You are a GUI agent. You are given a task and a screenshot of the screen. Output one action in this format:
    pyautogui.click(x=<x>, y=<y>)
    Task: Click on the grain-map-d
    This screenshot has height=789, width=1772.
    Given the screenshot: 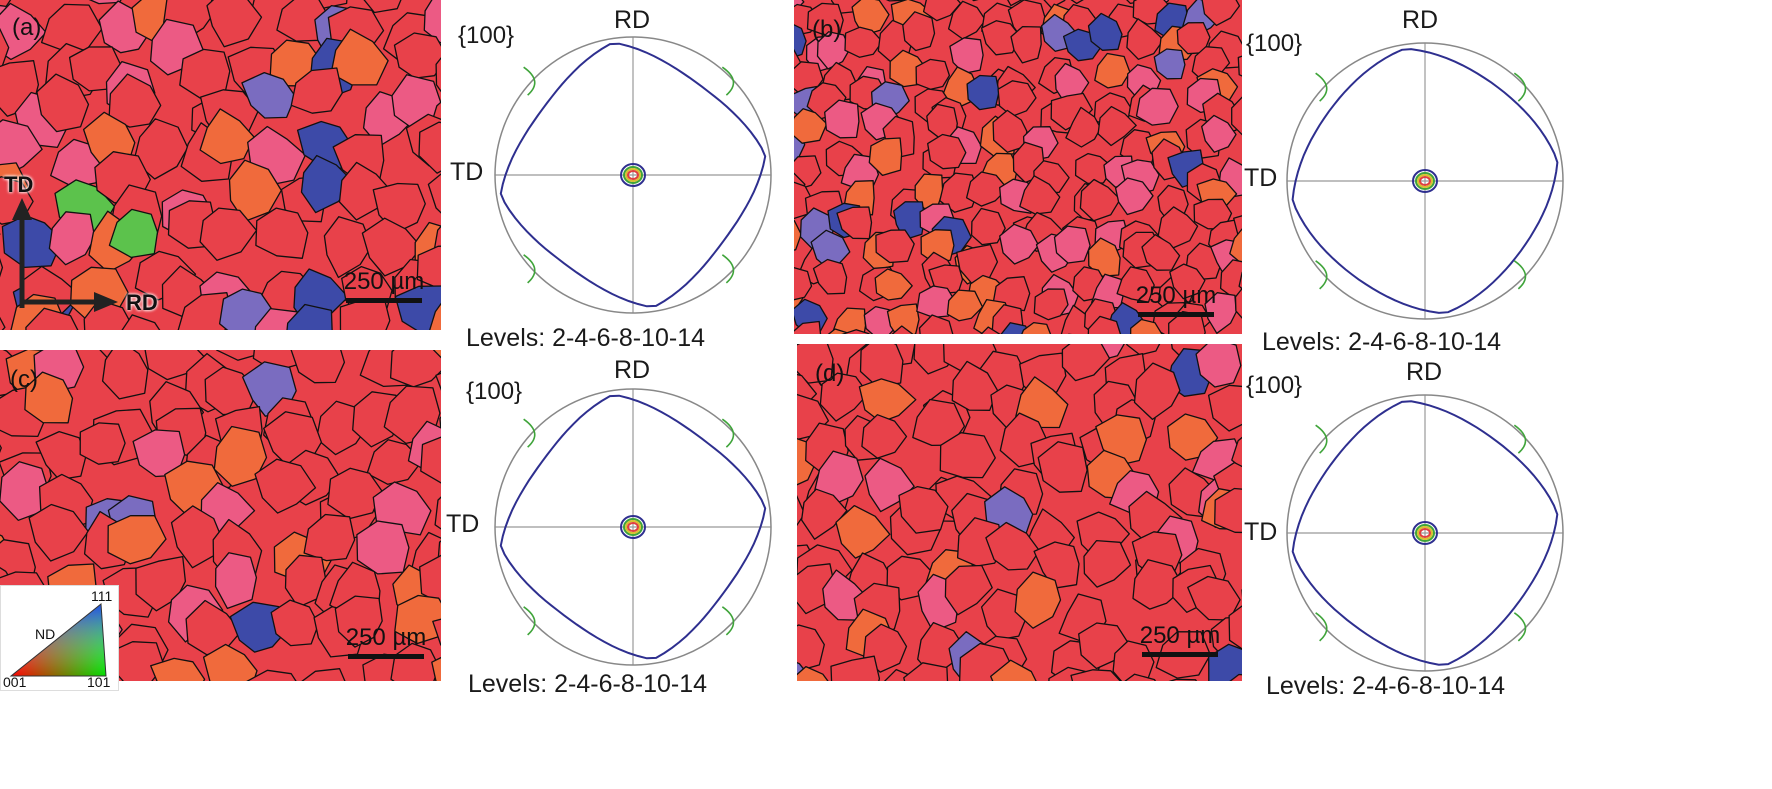 What is the action you would take?
    pyautogui.click(x=1019, y=512)
    